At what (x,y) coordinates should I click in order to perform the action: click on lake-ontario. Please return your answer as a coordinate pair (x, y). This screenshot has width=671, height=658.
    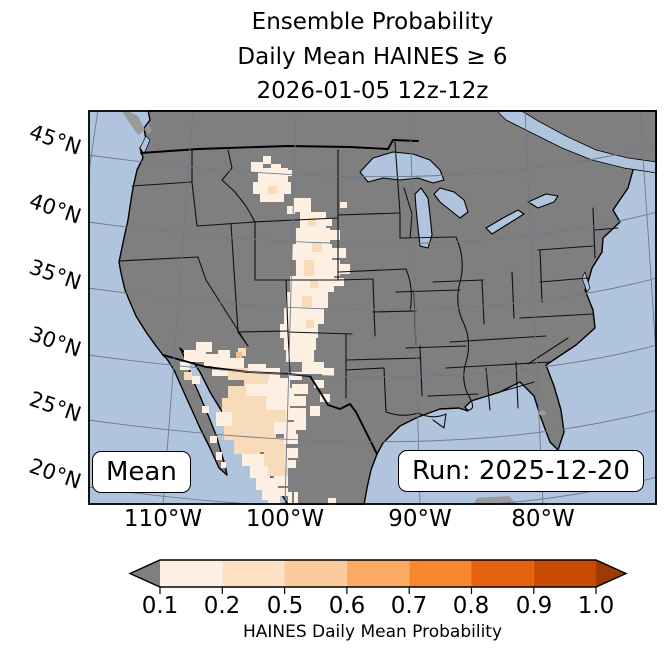
    Looking at the image, I should click on (543, 201).